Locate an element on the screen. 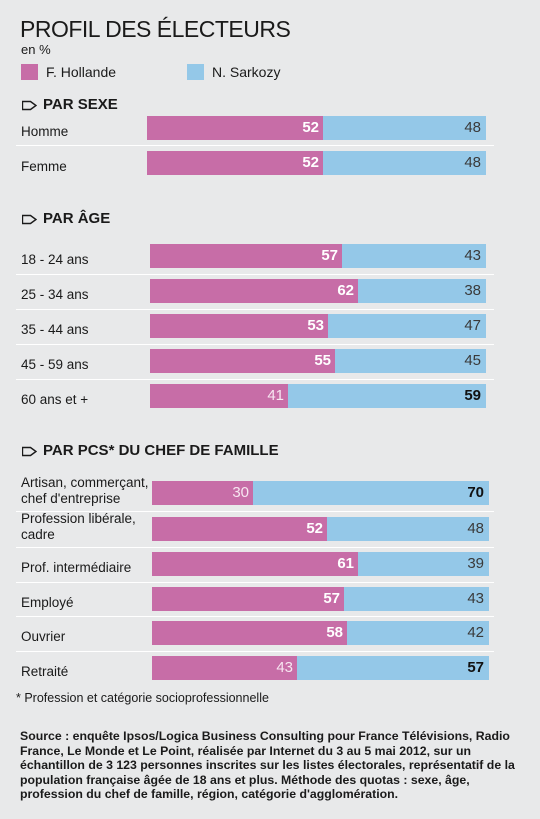  section-heading: PAR ÂGE is located at coordinates (66, 219).